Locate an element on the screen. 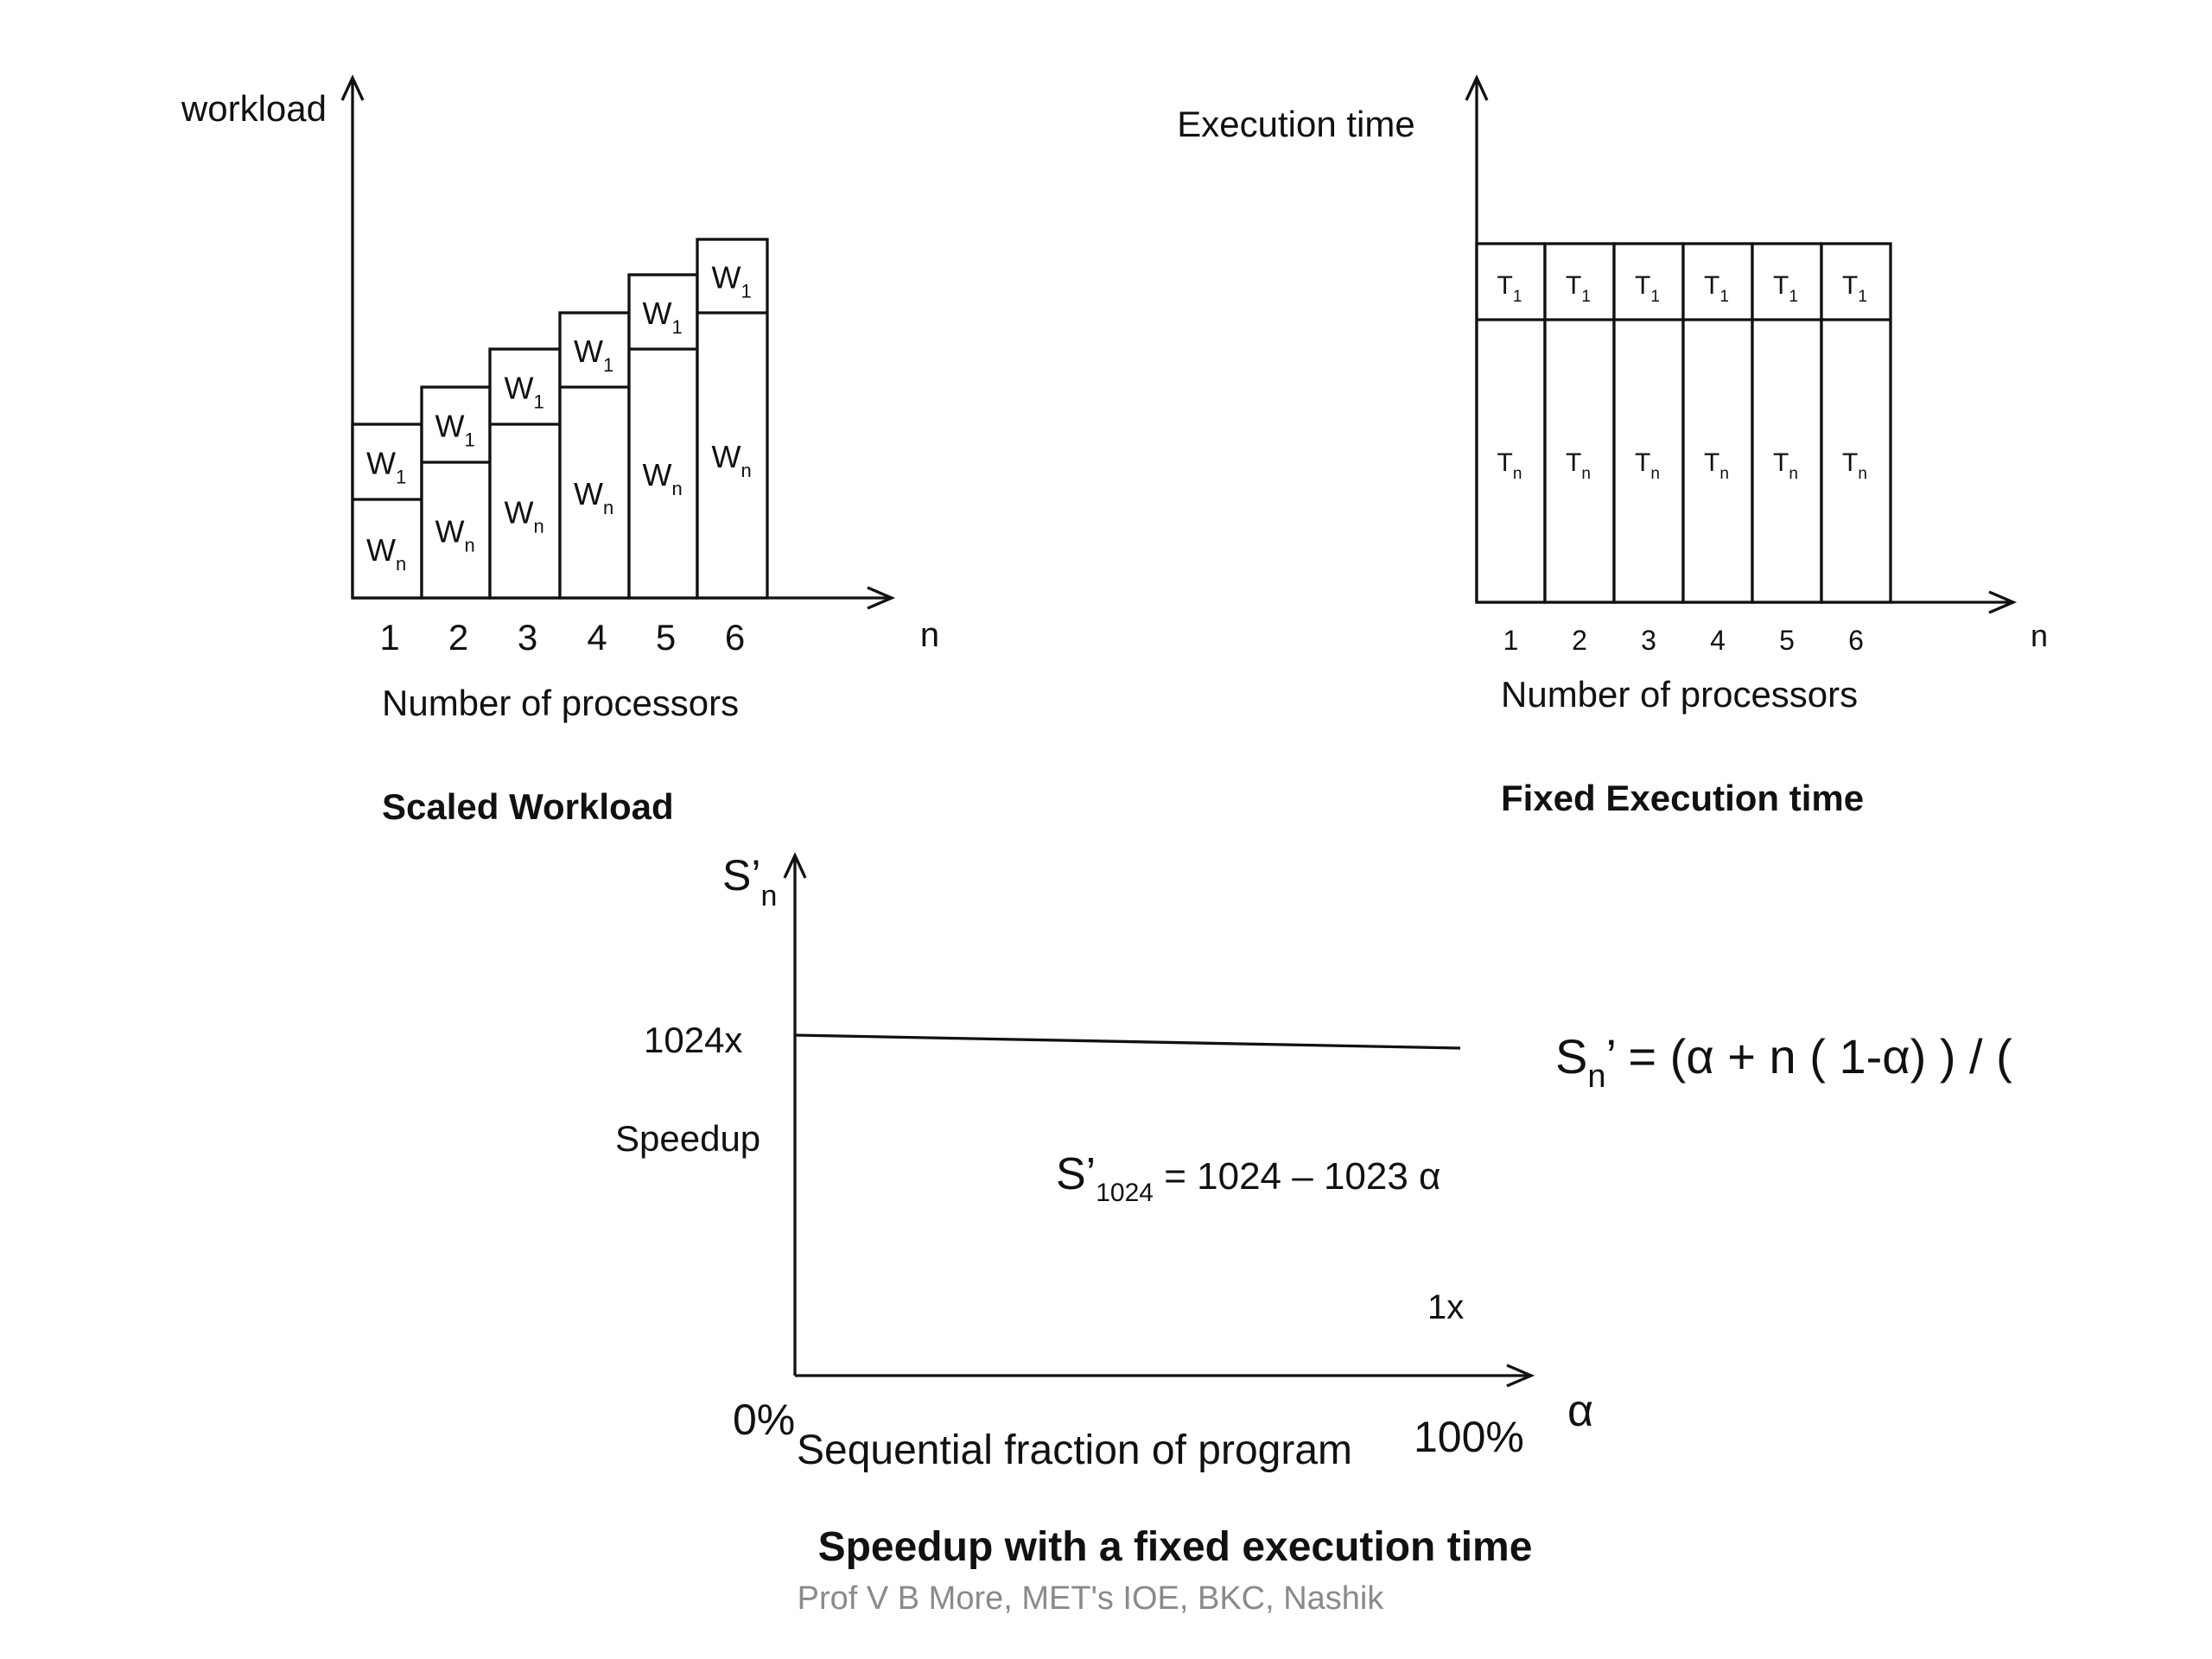 Image resolution: width=2212 pixels, height=1659 pixels. workload-x-tick: 5 is located at coordinates (666, 637).